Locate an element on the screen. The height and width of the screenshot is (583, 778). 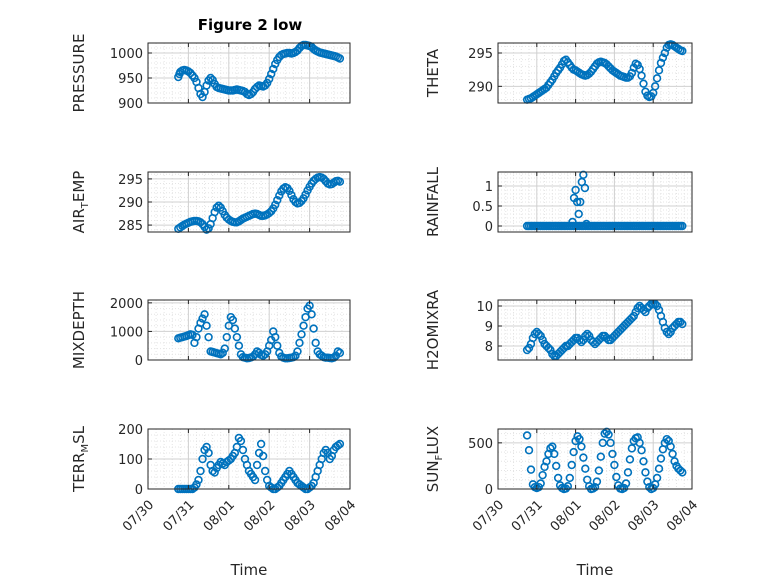
y-tick-label: 1 is located at coordinates (489, 187).